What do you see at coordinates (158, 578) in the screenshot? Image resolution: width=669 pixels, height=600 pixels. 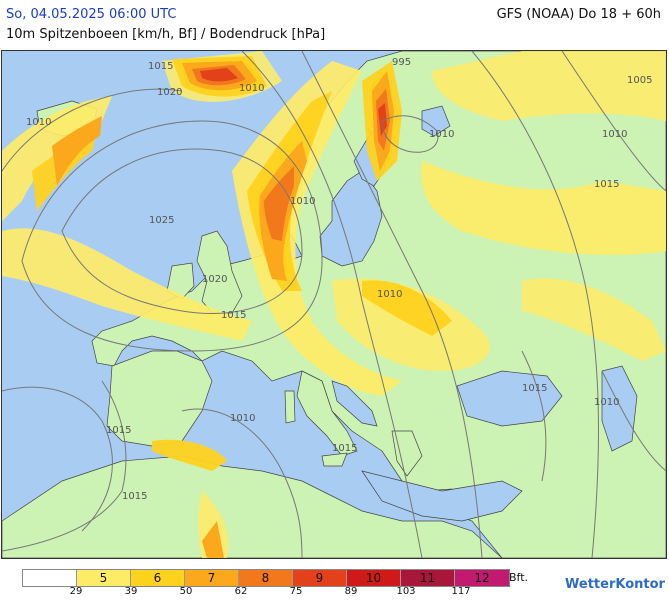 I see `legend-class: 6` at bounding box center [158, 578].